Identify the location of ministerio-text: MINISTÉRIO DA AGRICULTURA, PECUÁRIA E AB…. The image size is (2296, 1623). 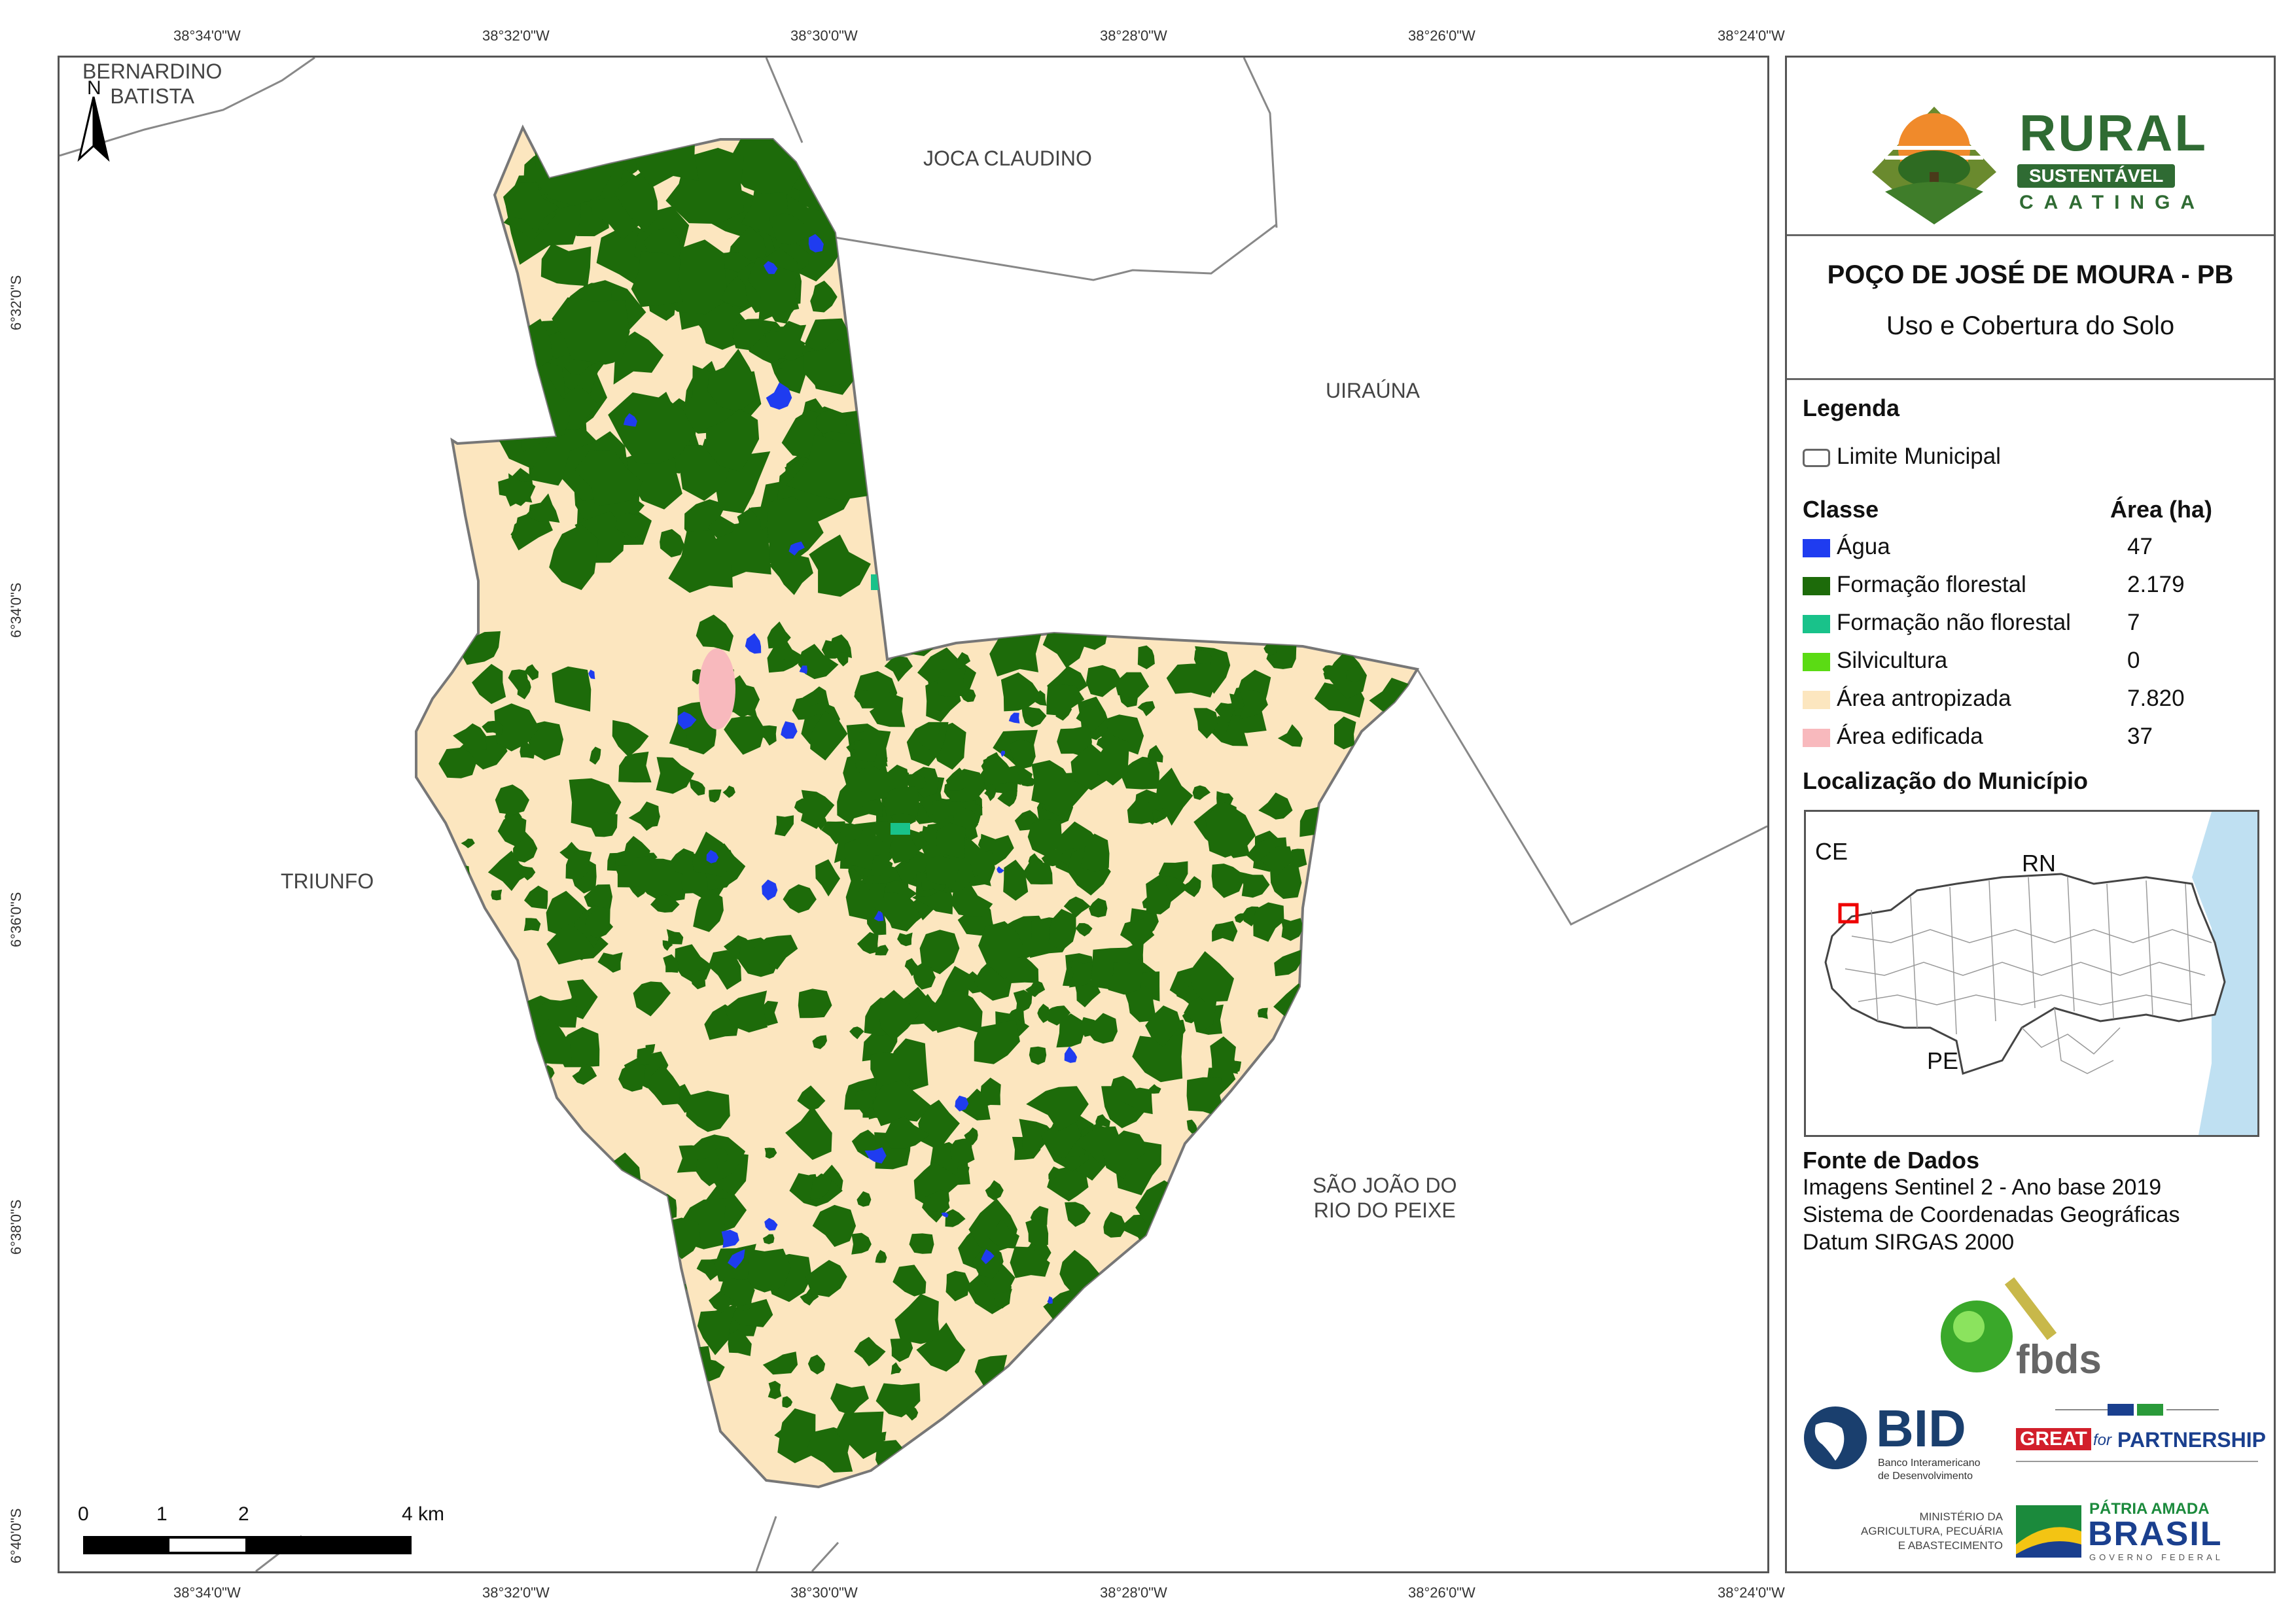
(1914, 1532).